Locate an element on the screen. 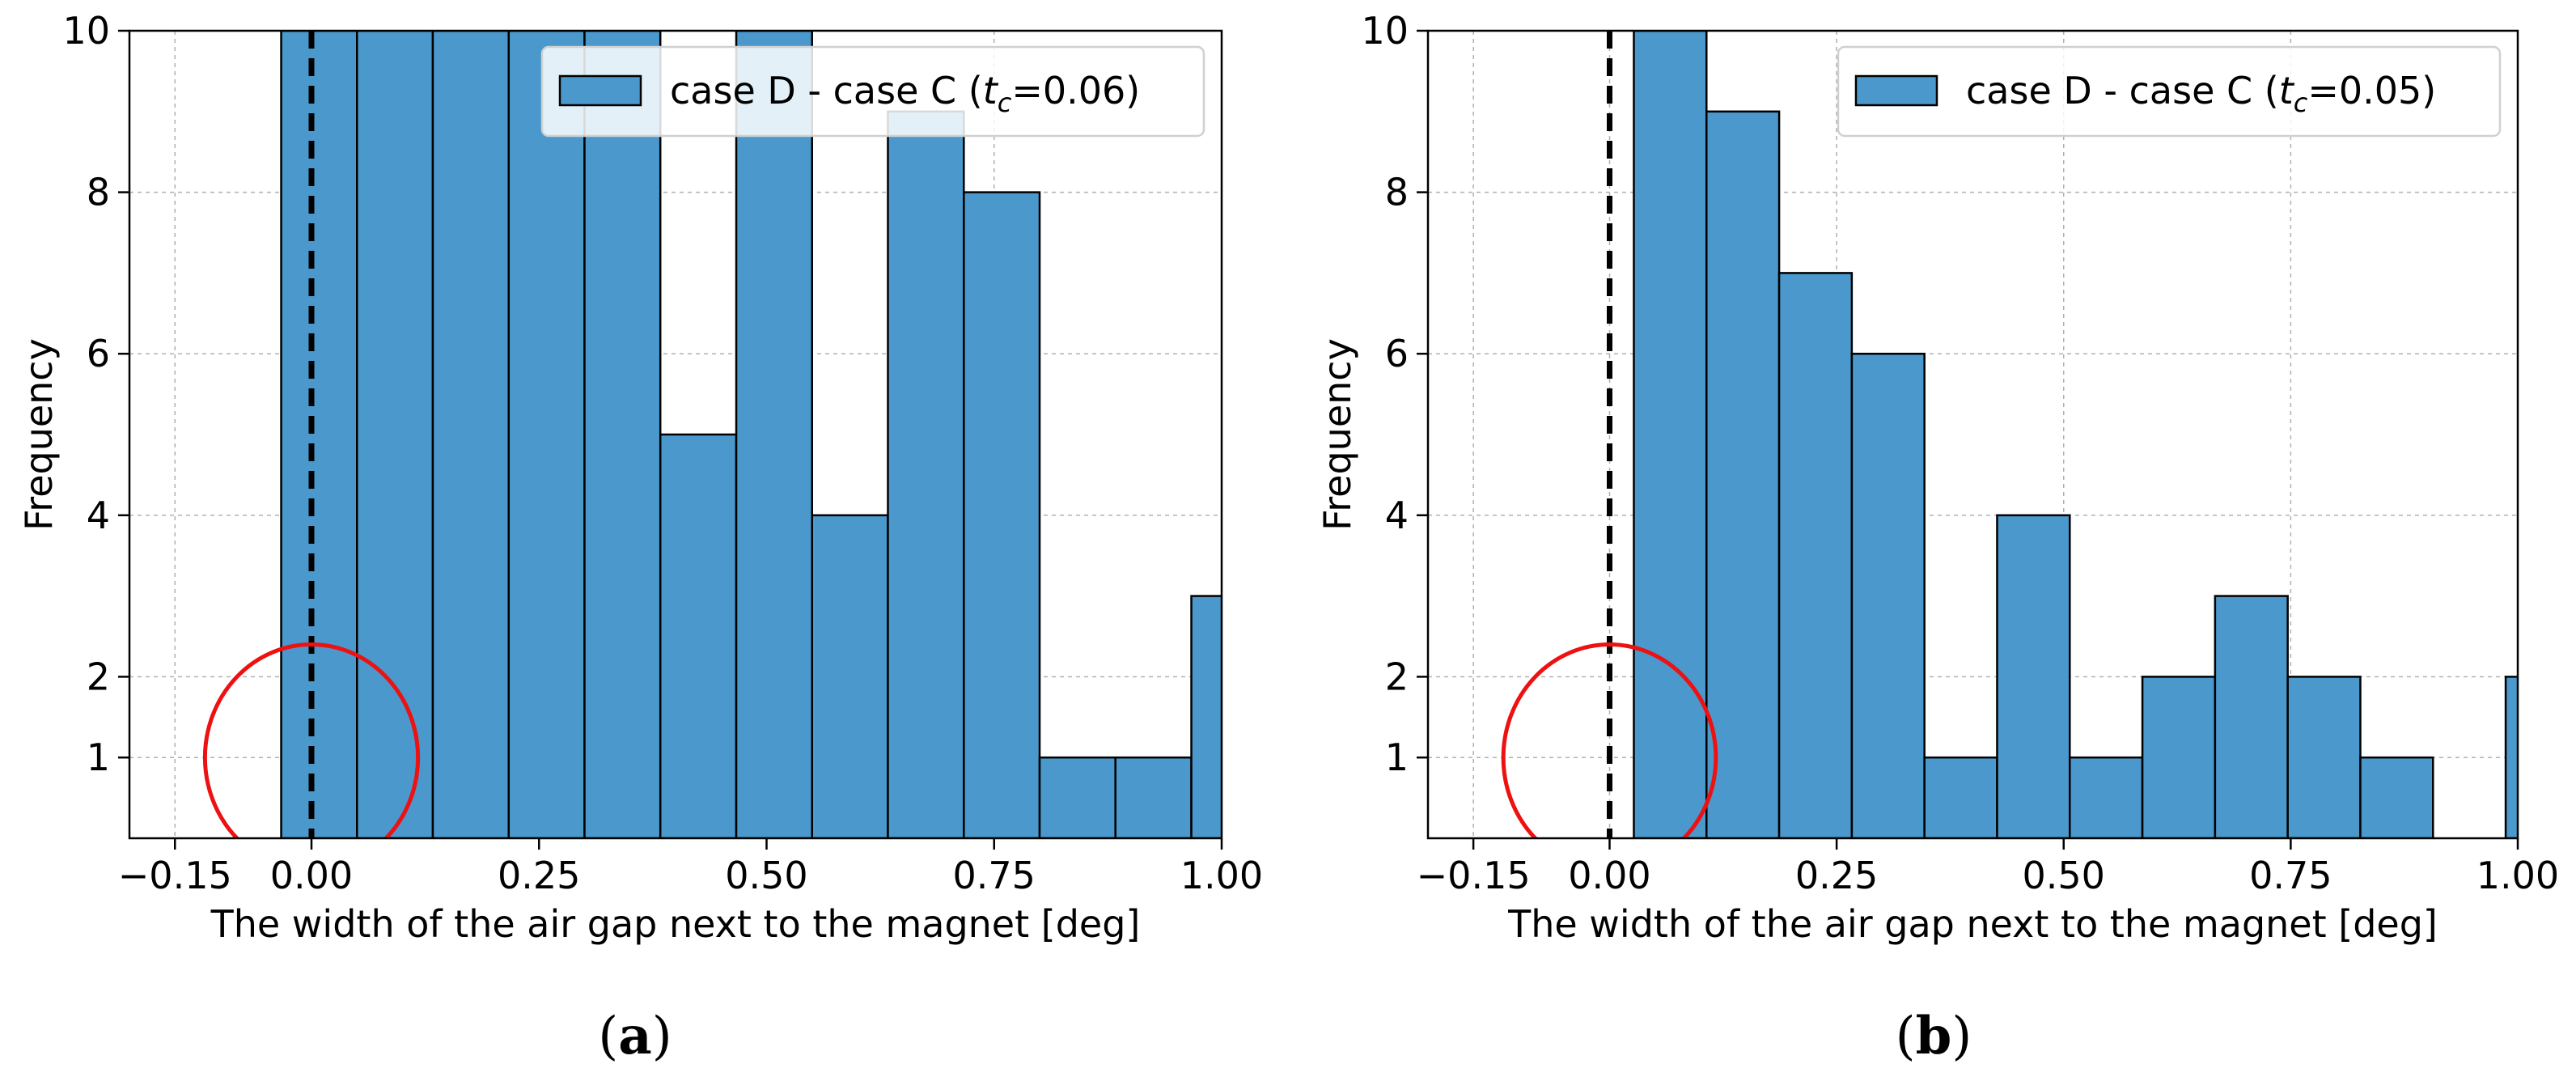  panel-label-letter: a is located at coordinates (634, 1036).